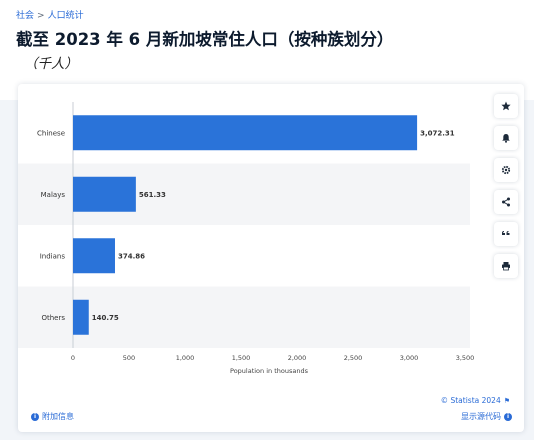 Image resolution: width=534 pixels, height=440 pixels. What do you see at coordinates (470, 400) in the screenshot?
I see `credit-text: © Statista 2024` at bounding box center [470, 400].